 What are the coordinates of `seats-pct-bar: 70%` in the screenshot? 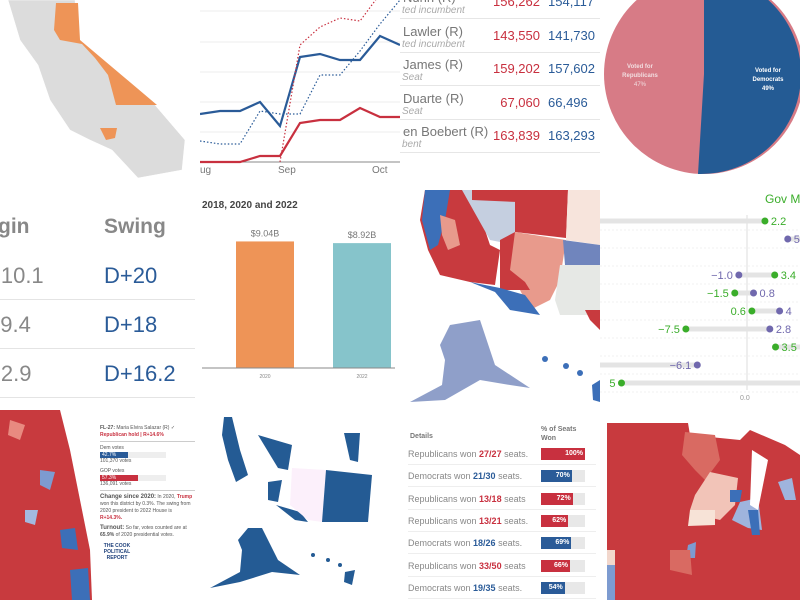 It's located at (556, 476).